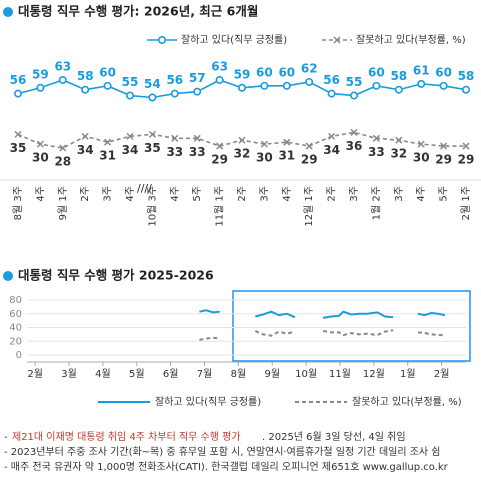  Describe the element at coordinates (466, 203) in the screenshot. I see `x-tick-label: 2월 1주` at that location.